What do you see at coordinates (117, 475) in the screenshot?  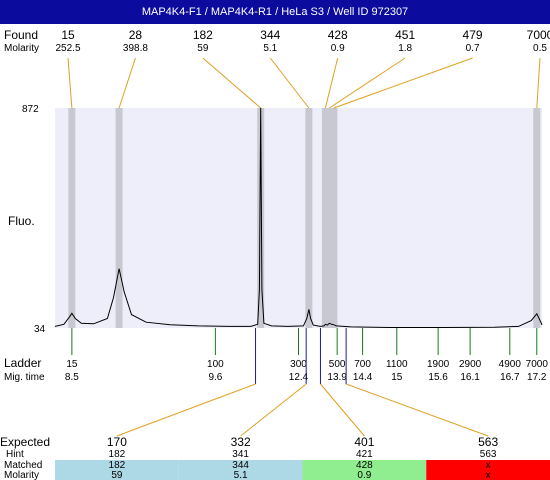 I see `molarity-value: 59` at bounding box center [117, 475].